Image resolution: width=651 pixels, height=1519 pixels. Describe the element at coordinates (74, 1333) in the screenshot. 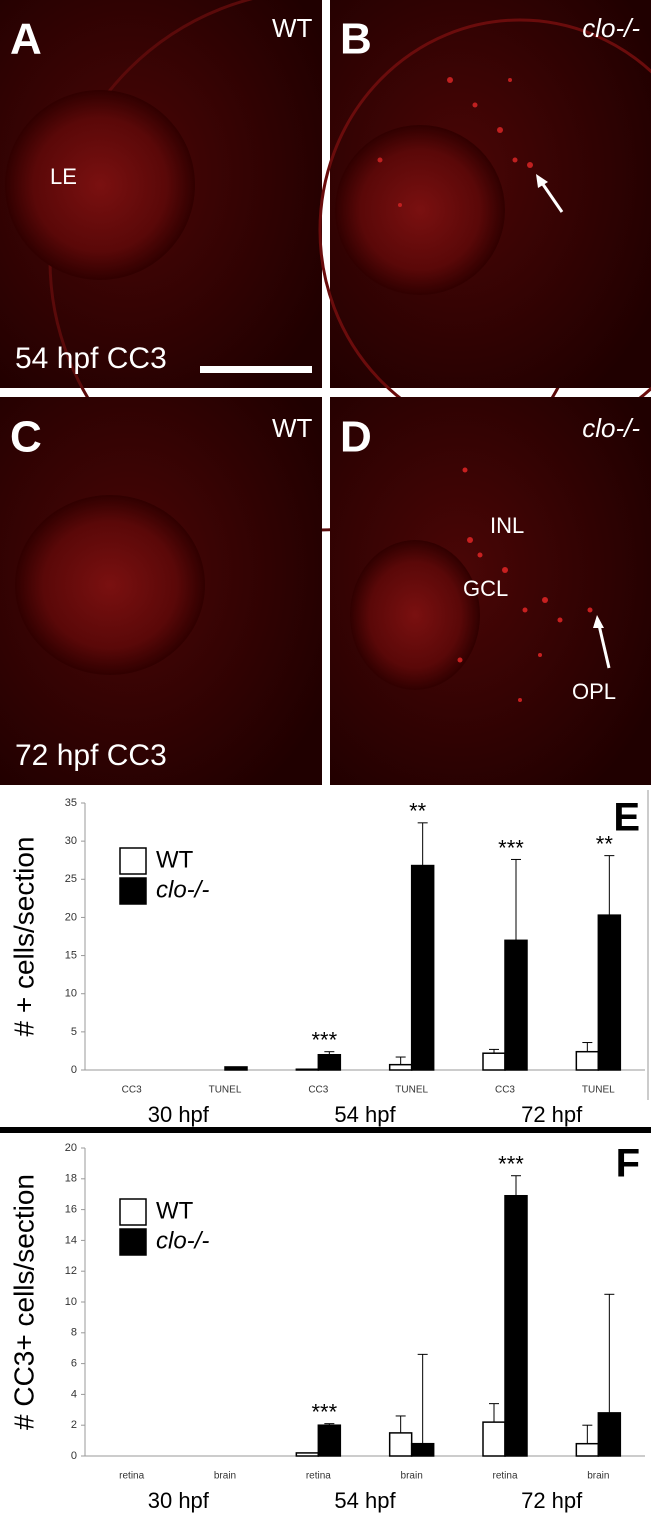

I see `y-tick-label: 8` at that location.